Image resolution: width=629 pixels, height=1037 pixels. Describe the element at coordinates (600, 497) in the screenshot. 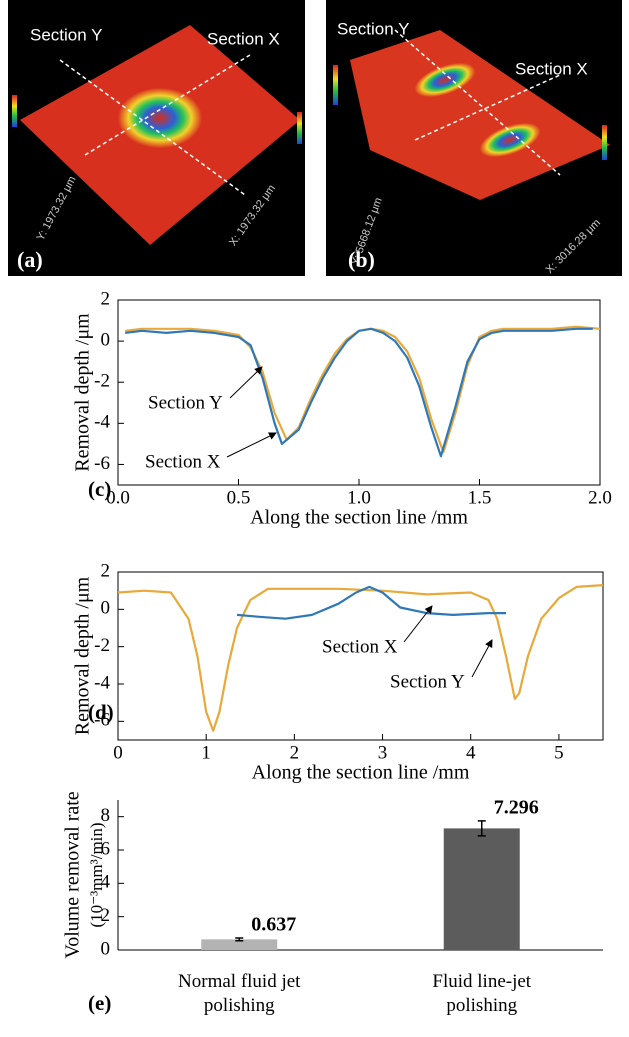

I see `x-tick-label: 2.0` at that location.